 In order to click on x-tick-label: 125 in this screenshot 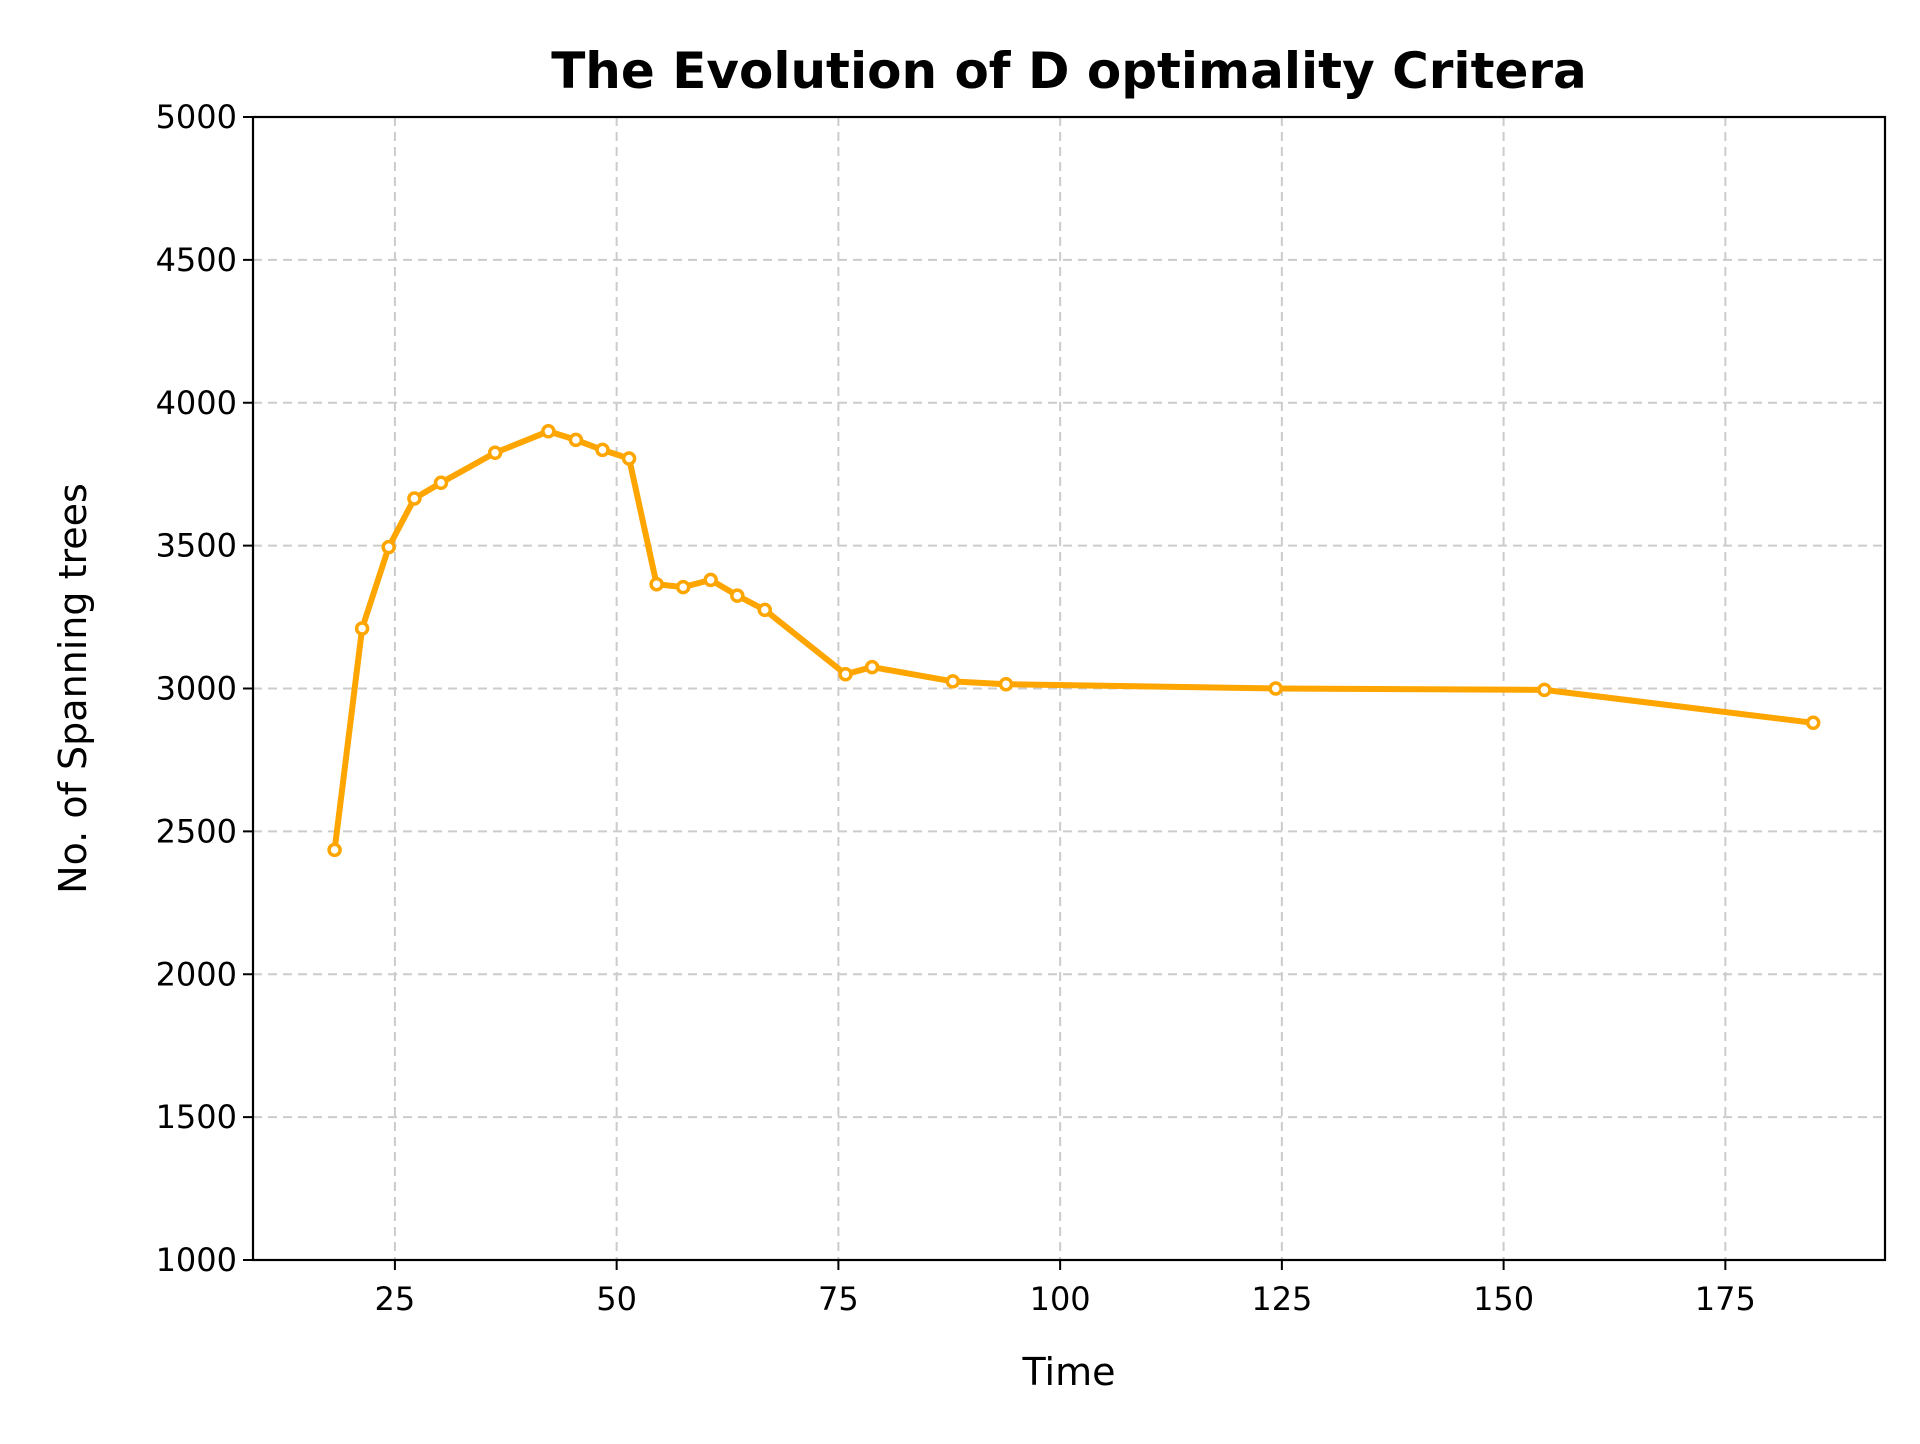, I will do `click(1281, 1299)`.